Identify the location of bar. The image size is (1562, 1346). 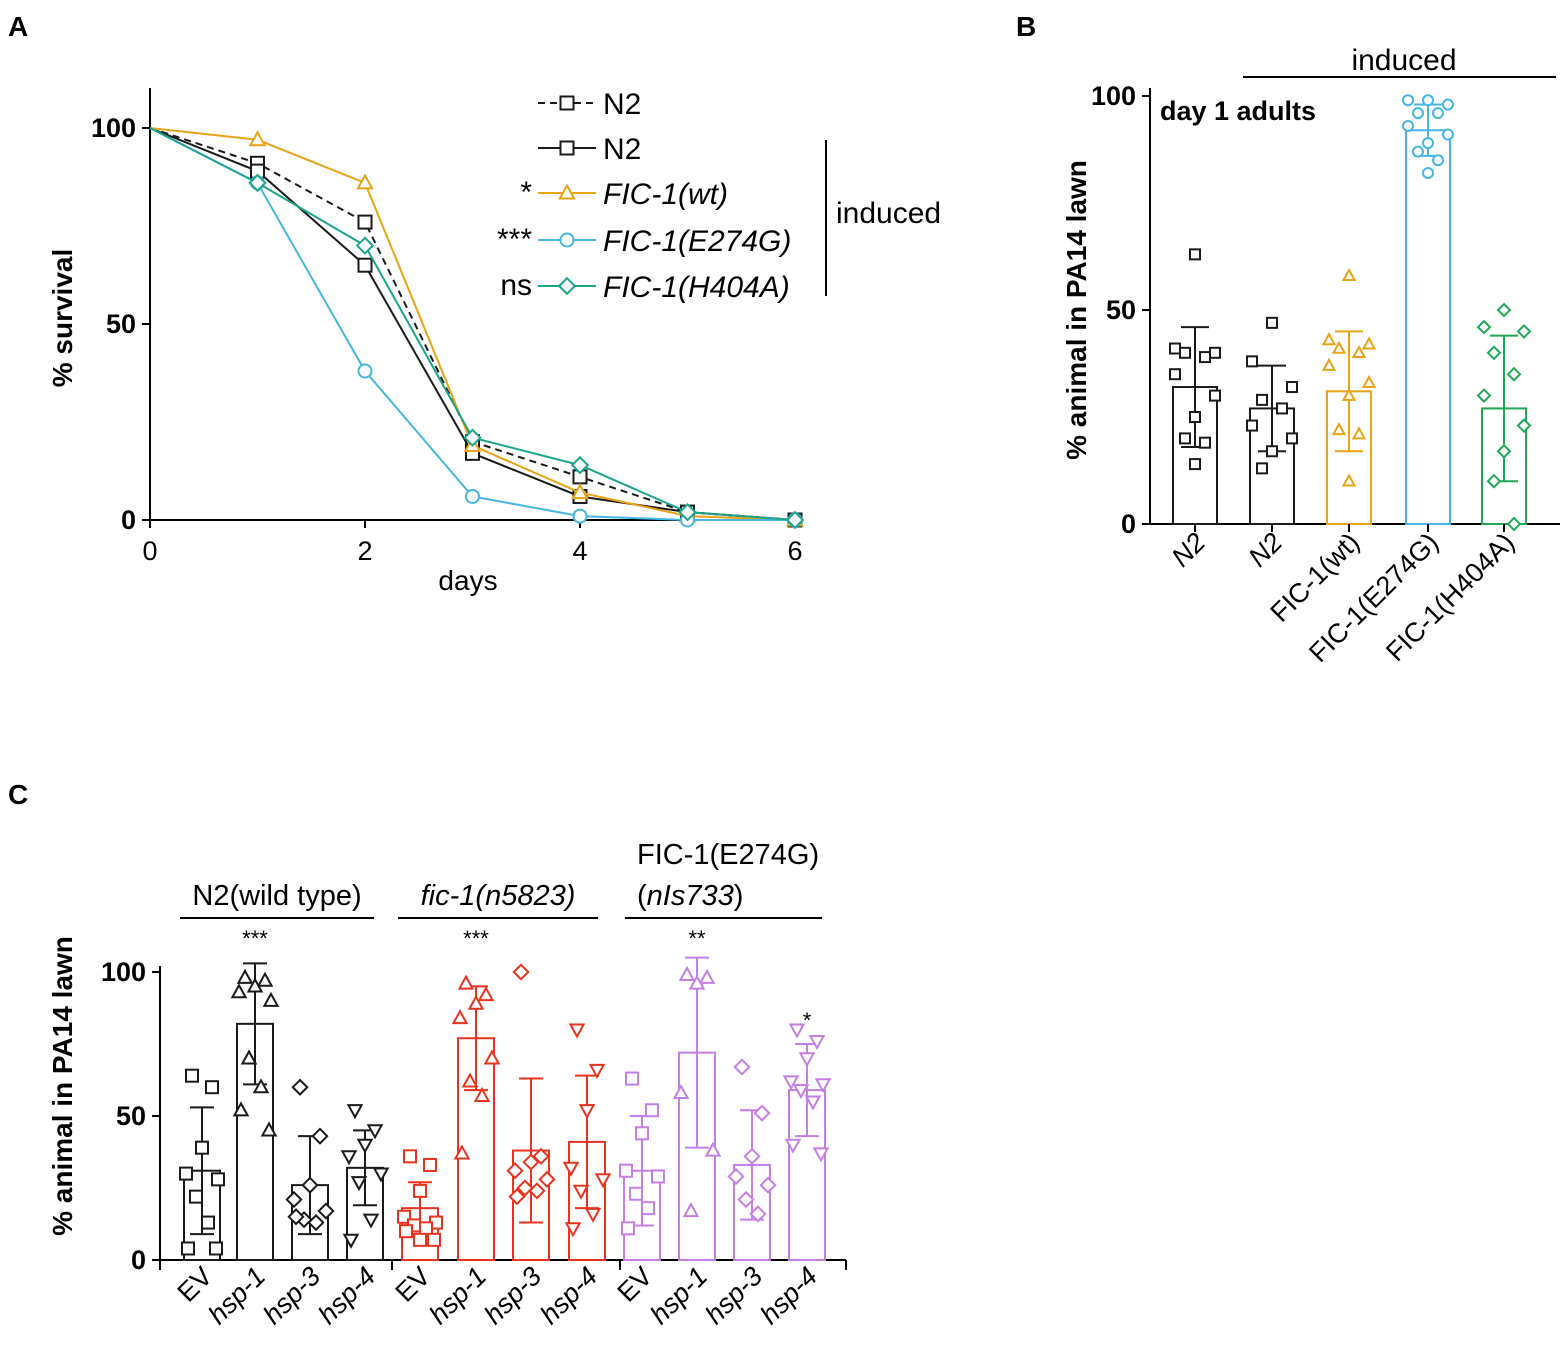
(1428, 327).